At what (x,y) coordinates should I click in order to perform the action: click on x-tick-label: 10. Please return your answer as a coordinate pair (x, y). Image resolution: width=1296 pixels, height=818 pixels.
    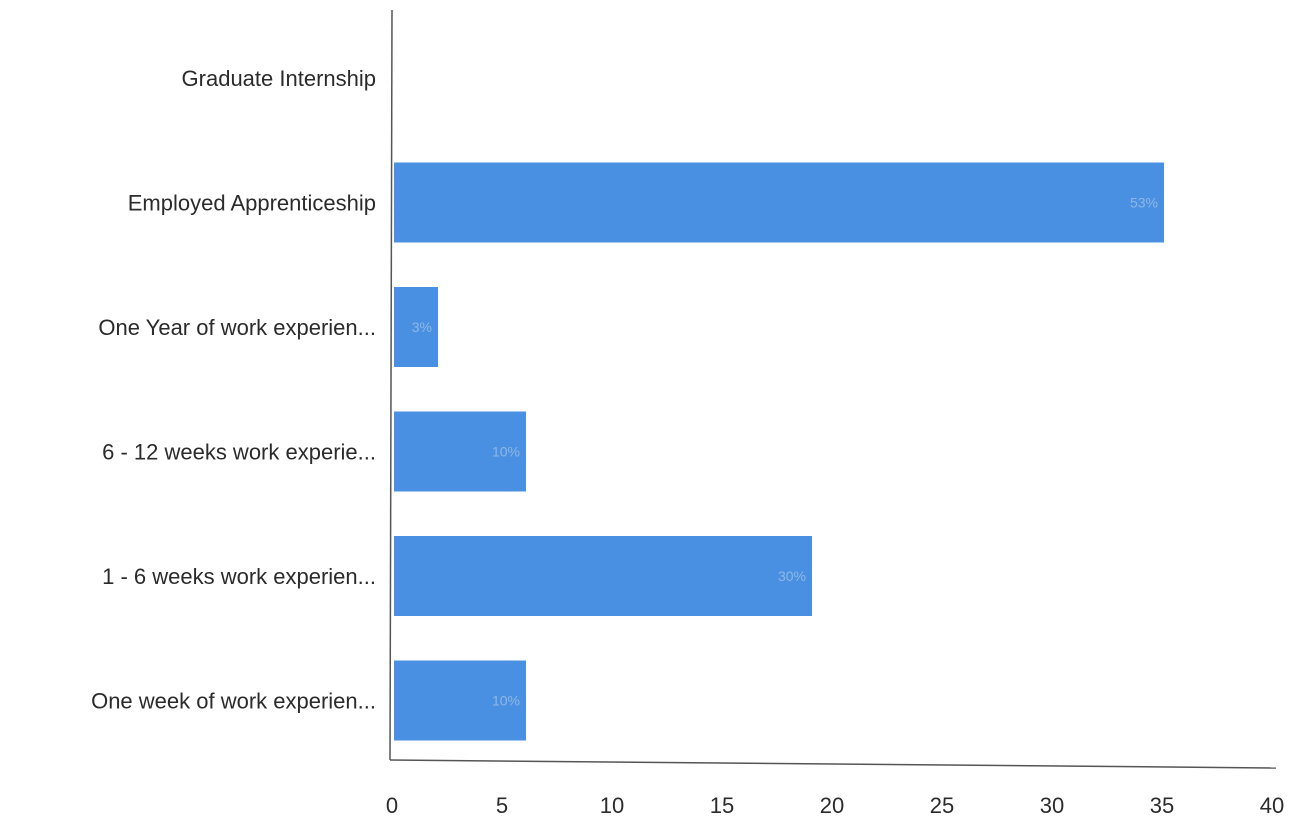
    Looking at the image, I should click on (612, 805).